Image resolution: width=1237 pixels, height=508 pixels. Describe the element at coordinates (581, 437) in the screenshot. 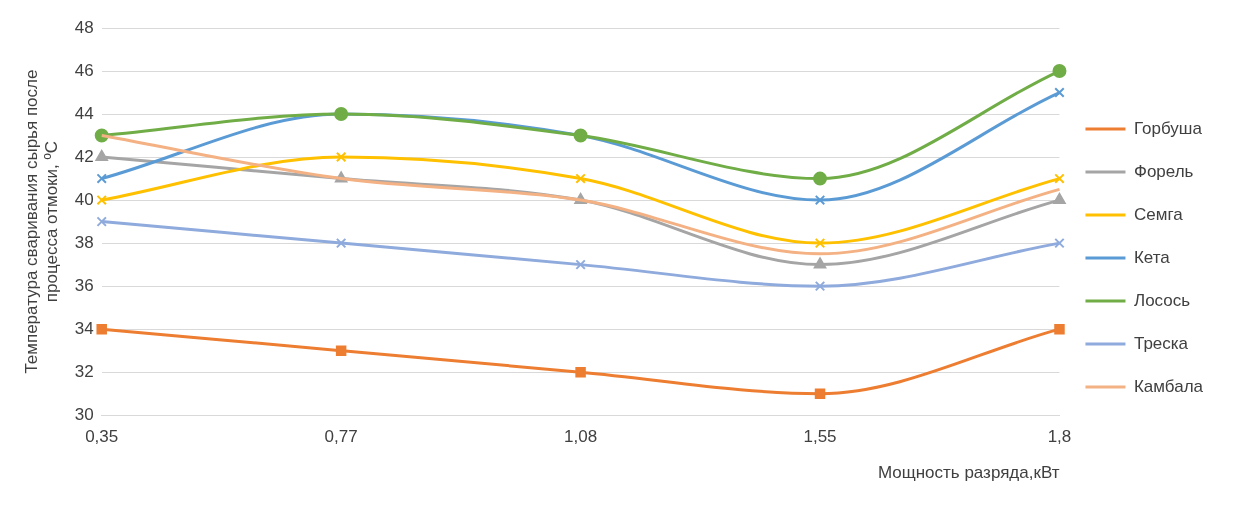

I see `x-tick-label: 1,08` at that location.